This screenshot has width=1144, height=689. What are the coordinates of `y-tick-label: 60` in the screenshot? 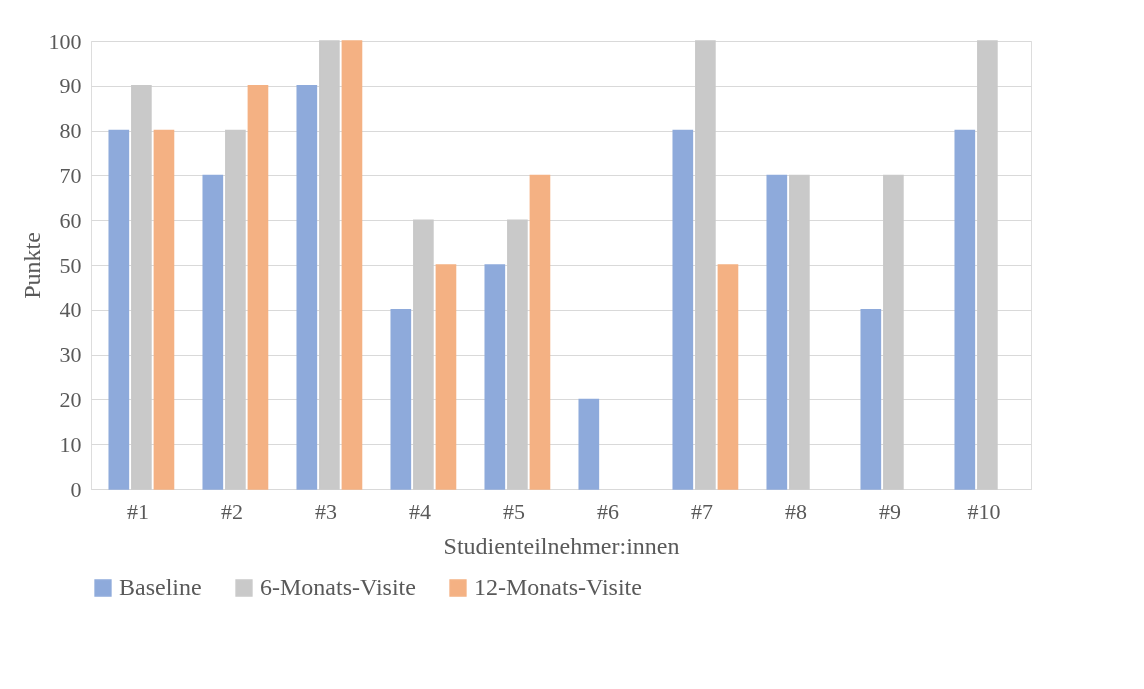 It's located at (70, 220).